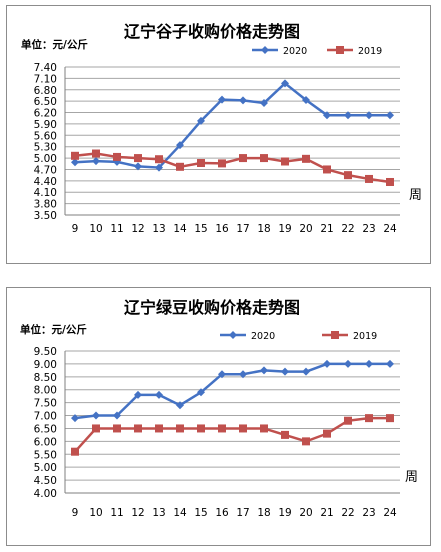  I want to click on x-tick-label: 12, so click(137, 513).